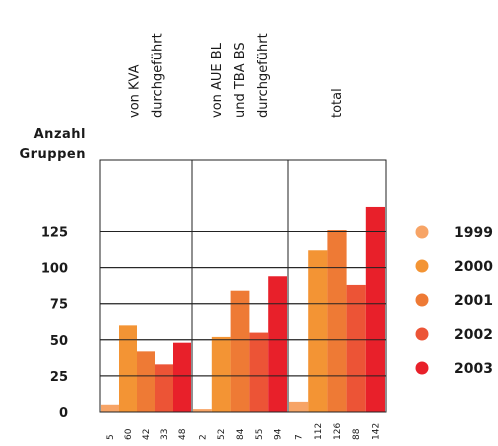 The height and width of the screenshot is (446, 498). I want to click on legend-label: 2003, so click(473, 369).